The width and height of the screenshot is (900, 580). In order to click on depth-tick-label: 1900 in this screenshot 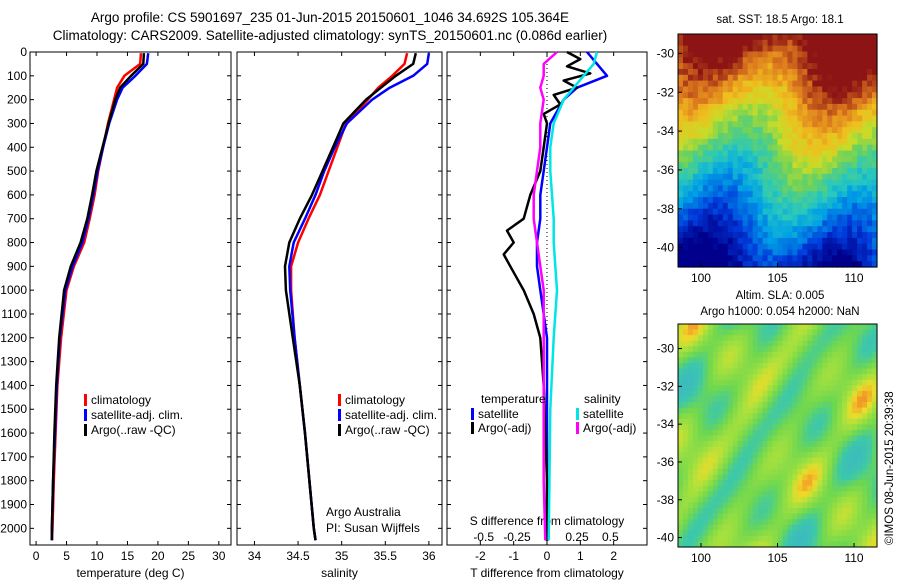, I will do `click(13, 505)`.